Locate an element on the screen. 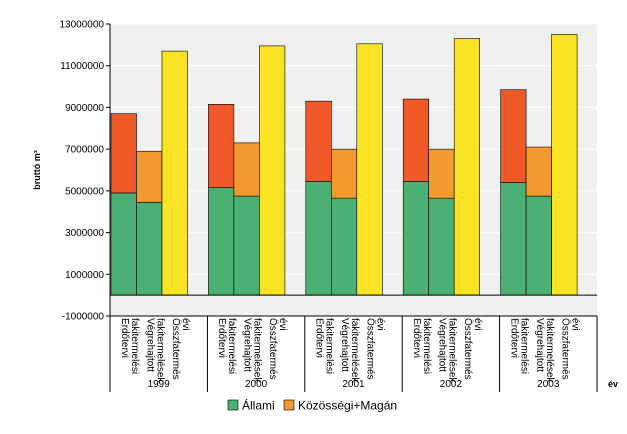 This screenshot has width=627, height=434. y-tick-label: 1000000 is located at coordinates (84, 275).